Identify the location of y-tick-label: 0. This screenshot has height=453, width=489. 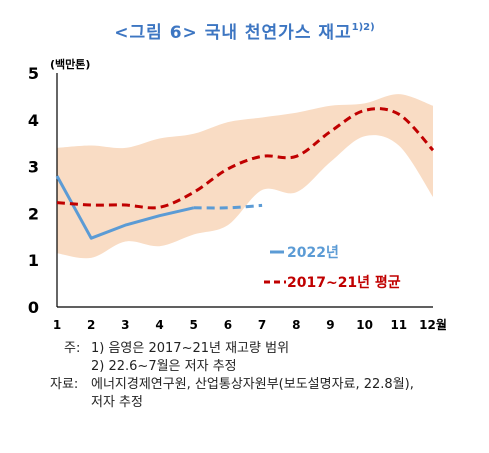
(33, 307).